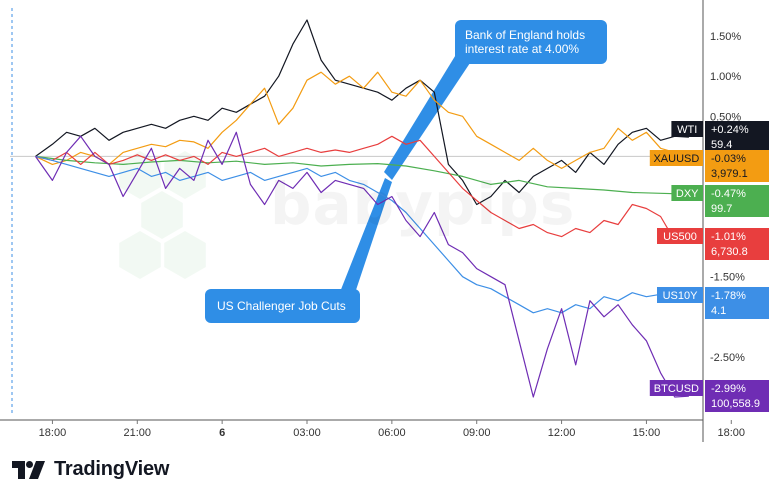 The width and height of the screenshot is (780, 502). I want to click on legend-badge-name: US500, so click(680, 237).